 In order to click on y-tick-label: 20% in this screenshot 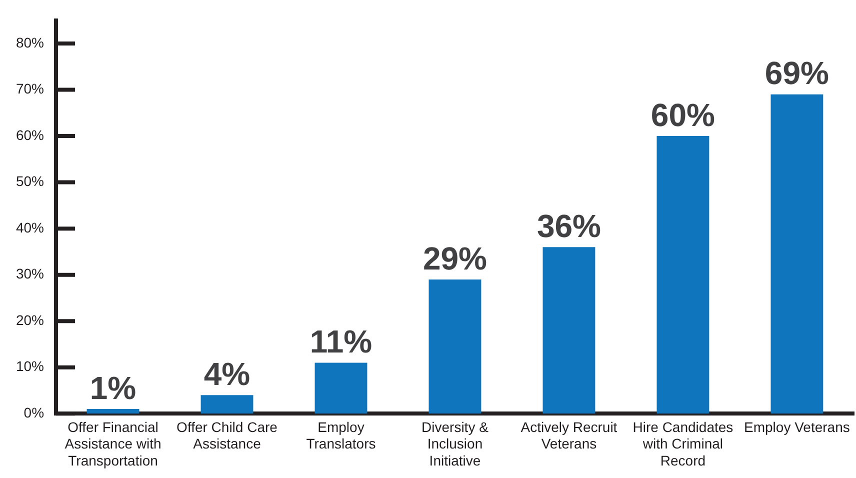, I will do `click(30, 320)`.